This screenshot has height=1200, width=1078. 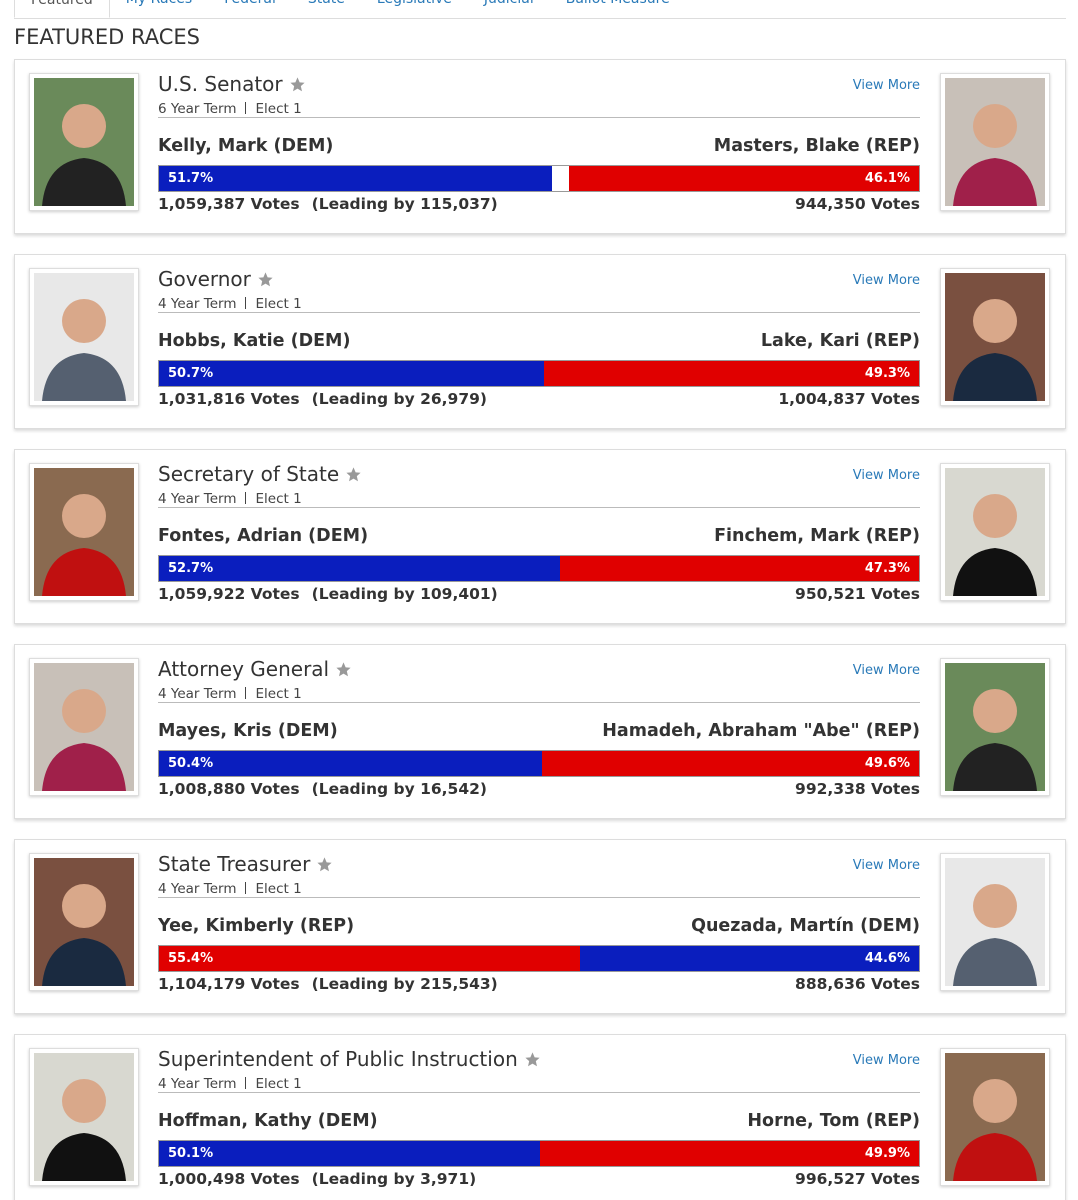 What do you see at coordinates (404, 984) in the screenshot?
I see `lead-margin: (Leading by 215,543)` at bounding box center [404, 984].